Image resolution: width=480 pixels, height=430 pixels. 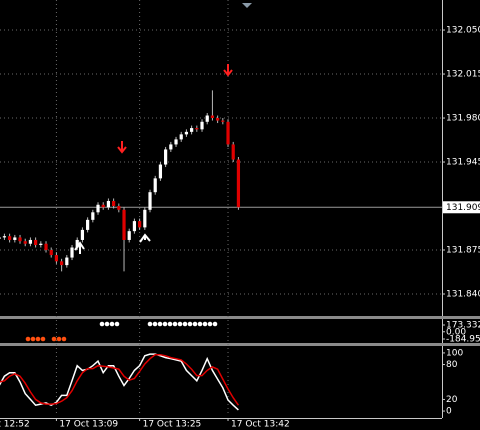 I want to click on y-tick-label: 100, so click(x=454, y=353).